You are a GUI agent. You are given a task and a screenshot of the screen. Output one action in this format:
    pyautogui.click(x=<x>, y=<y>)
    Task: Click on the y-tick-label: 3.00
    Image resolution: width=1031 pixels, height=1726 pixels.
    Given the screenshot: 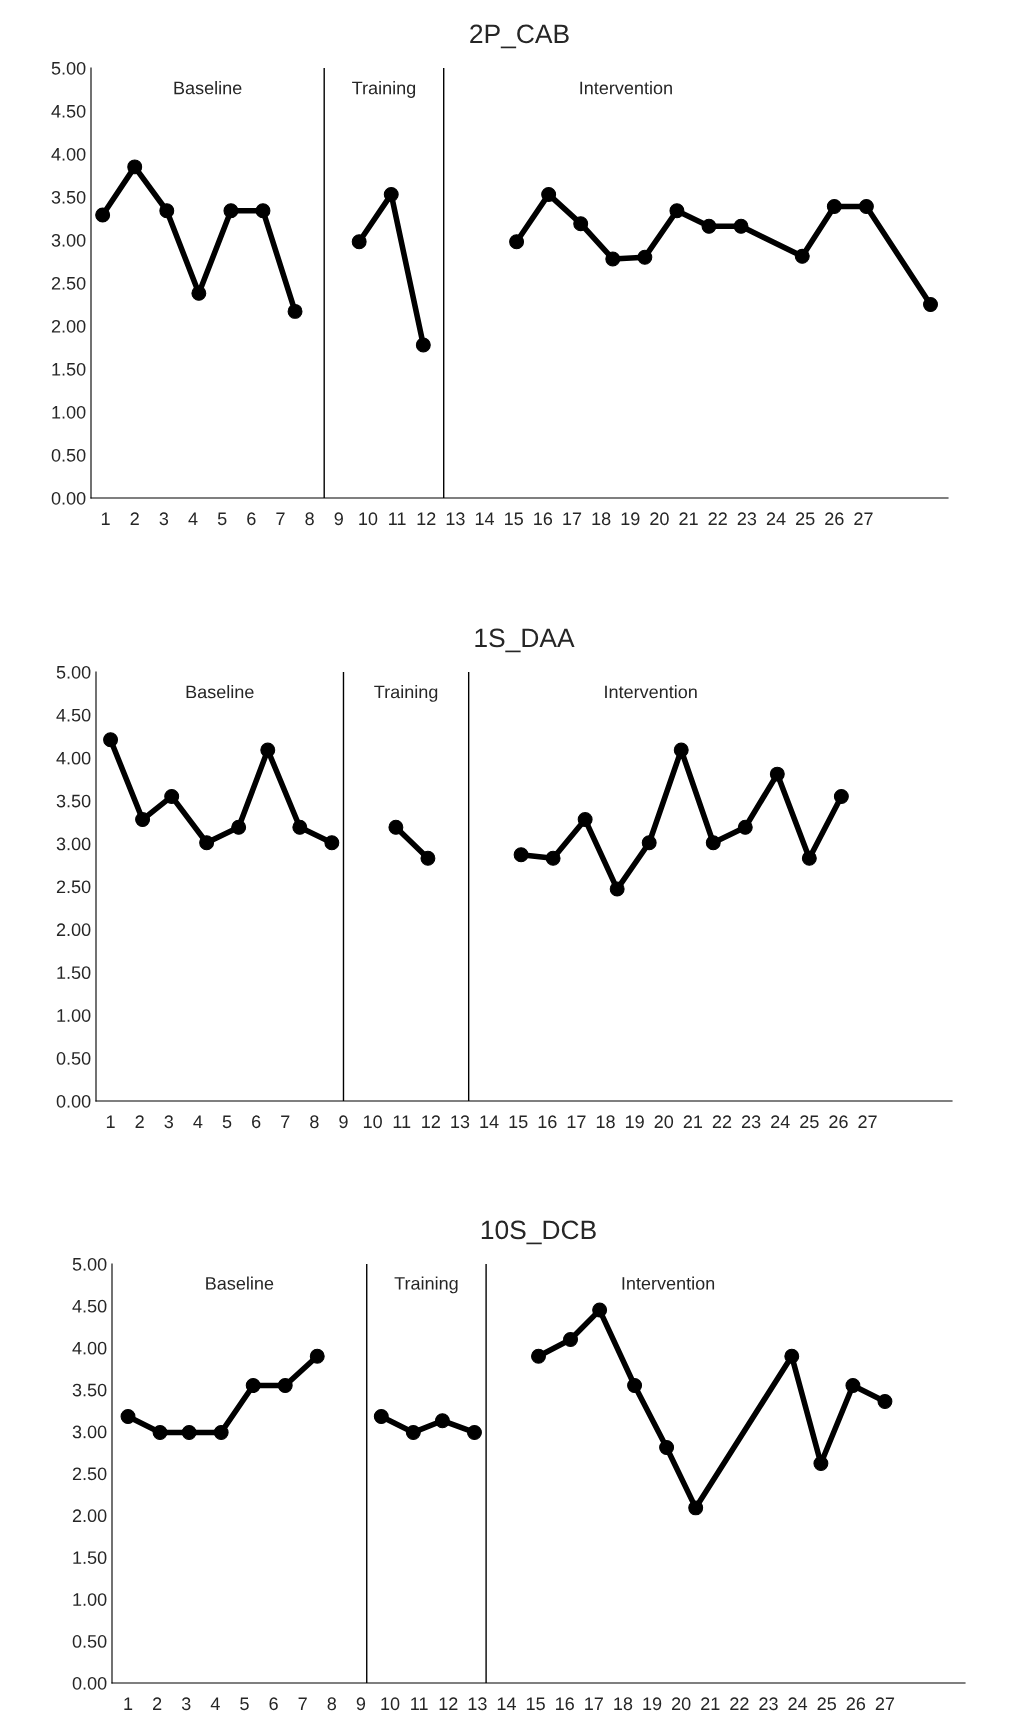 What is the action you would take?
    pyautogui.click(x=89, y=1432)
    